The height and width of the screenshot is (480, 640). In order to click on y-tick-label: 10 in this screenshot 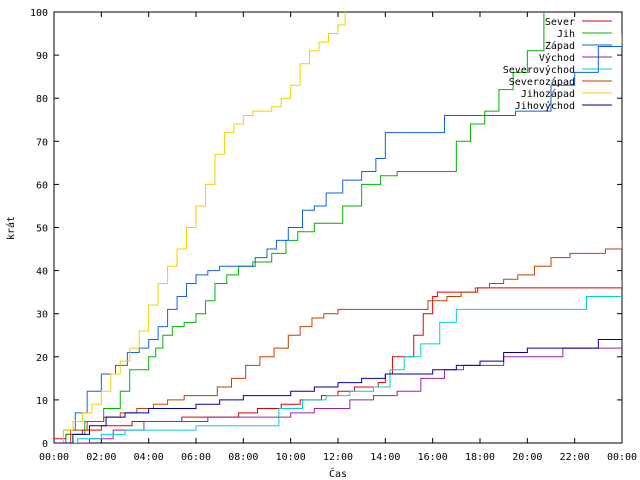, I will do `click(42, 401)`.